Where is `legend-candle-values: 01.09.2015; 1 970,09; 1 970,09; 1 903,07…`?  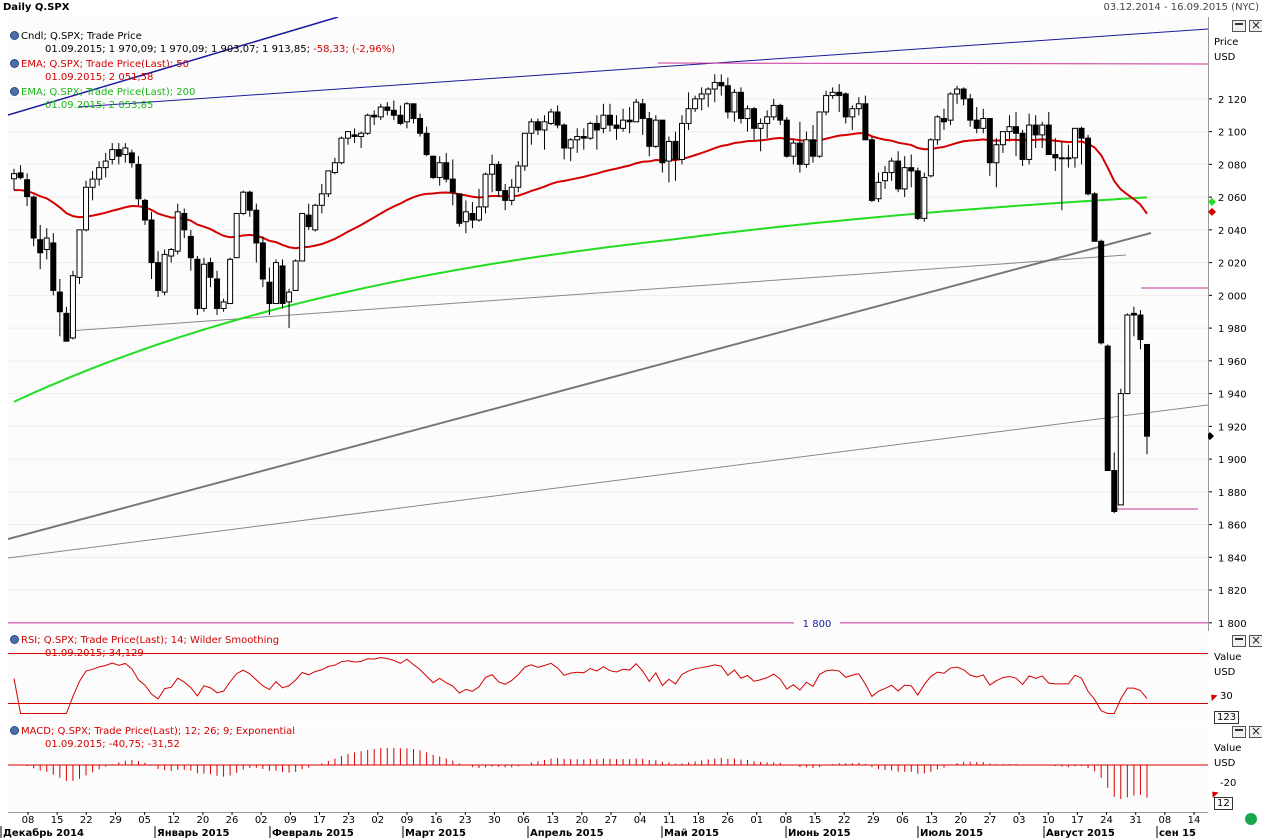 legend-candle-values: 01.09.2015; 1 970,09; 1 970,09; 1 903,07… is located at coordinates (177, 49).